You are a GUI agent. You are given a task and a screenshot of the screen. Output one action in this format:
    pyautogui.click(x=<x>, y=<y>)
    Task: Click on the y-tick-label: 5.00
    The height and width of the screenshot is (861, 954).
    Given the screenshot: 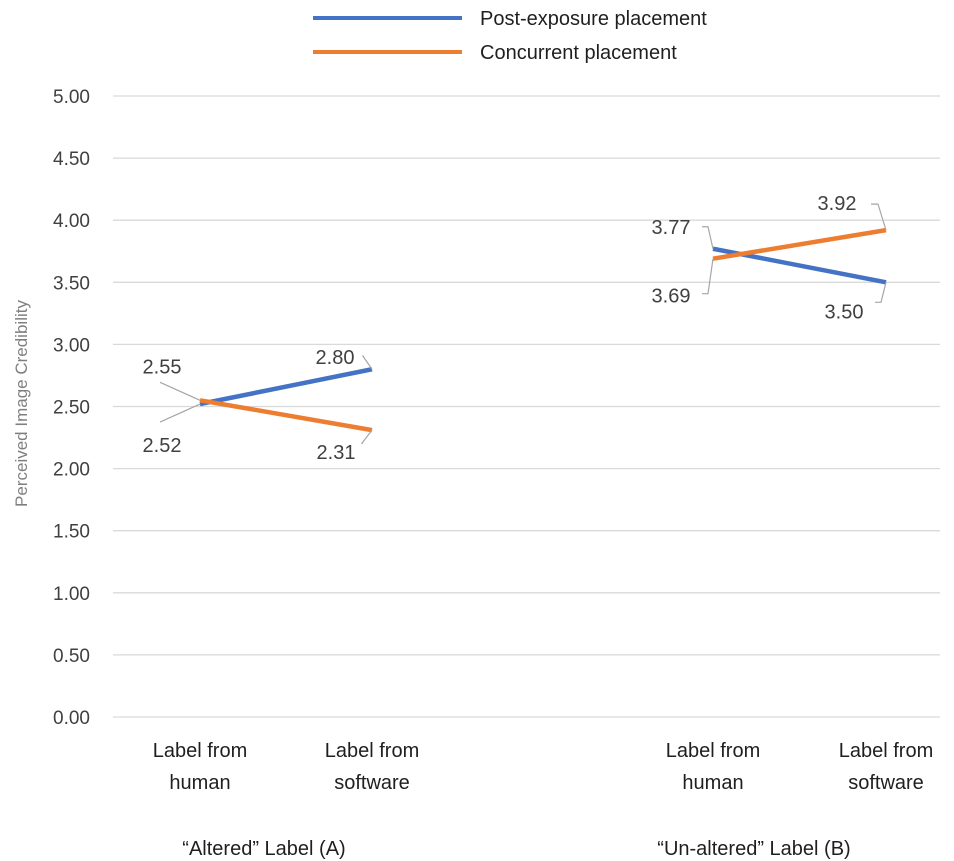 What is the action you would take?
    pyautogui.click(x=71, y=97)
    